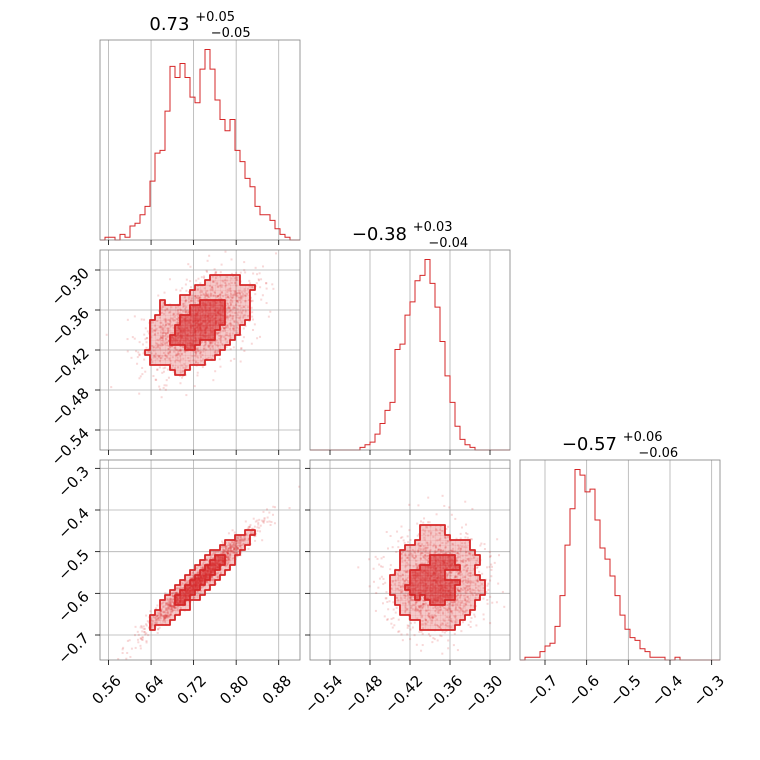 This screenshot has height=760, width=760. What do you see at coordinates (192, 684) in the screenshot?
I see `x-ticks-scatter-p1-p3: 0.56 0.64 0.72 0.80 0.88` at bounding box center [192, 684].